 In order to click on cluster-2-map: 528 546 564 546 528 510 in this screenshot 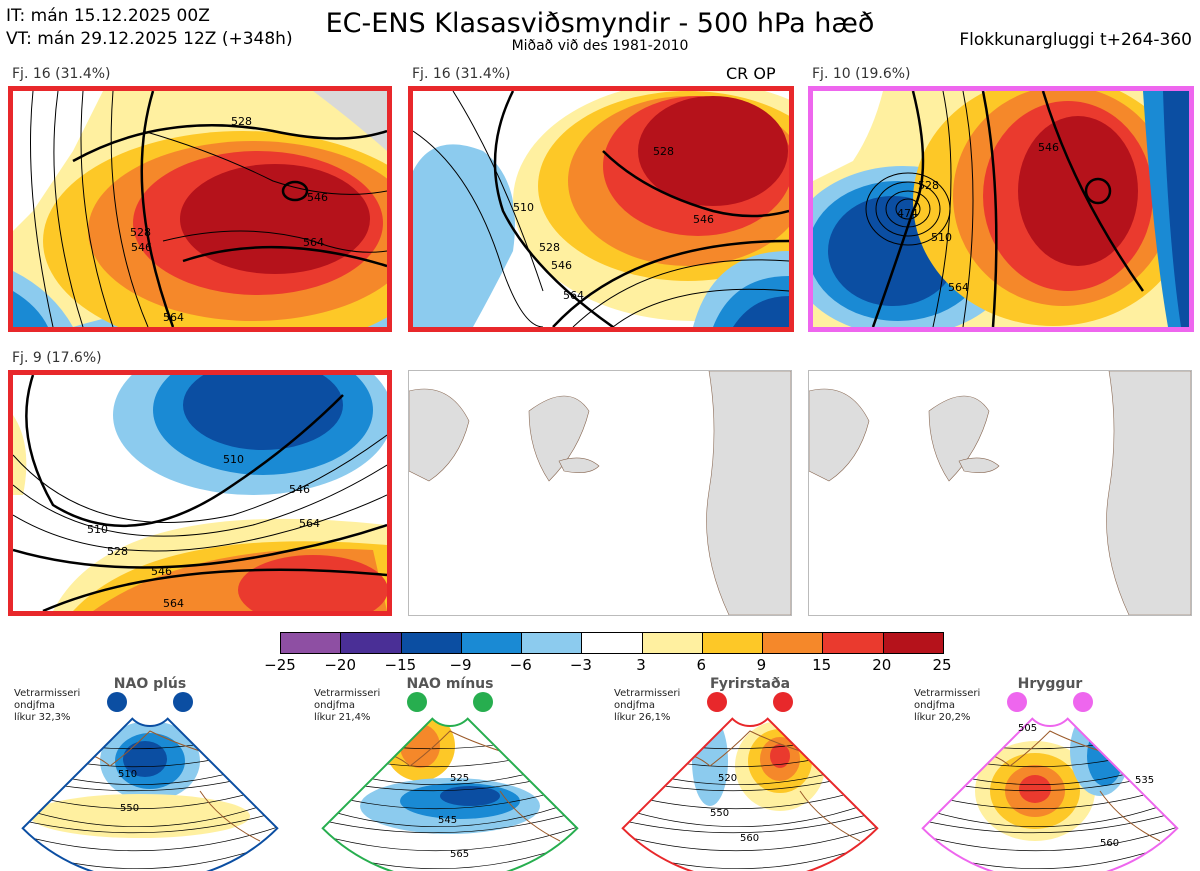, I will do `click(601, 209)`.